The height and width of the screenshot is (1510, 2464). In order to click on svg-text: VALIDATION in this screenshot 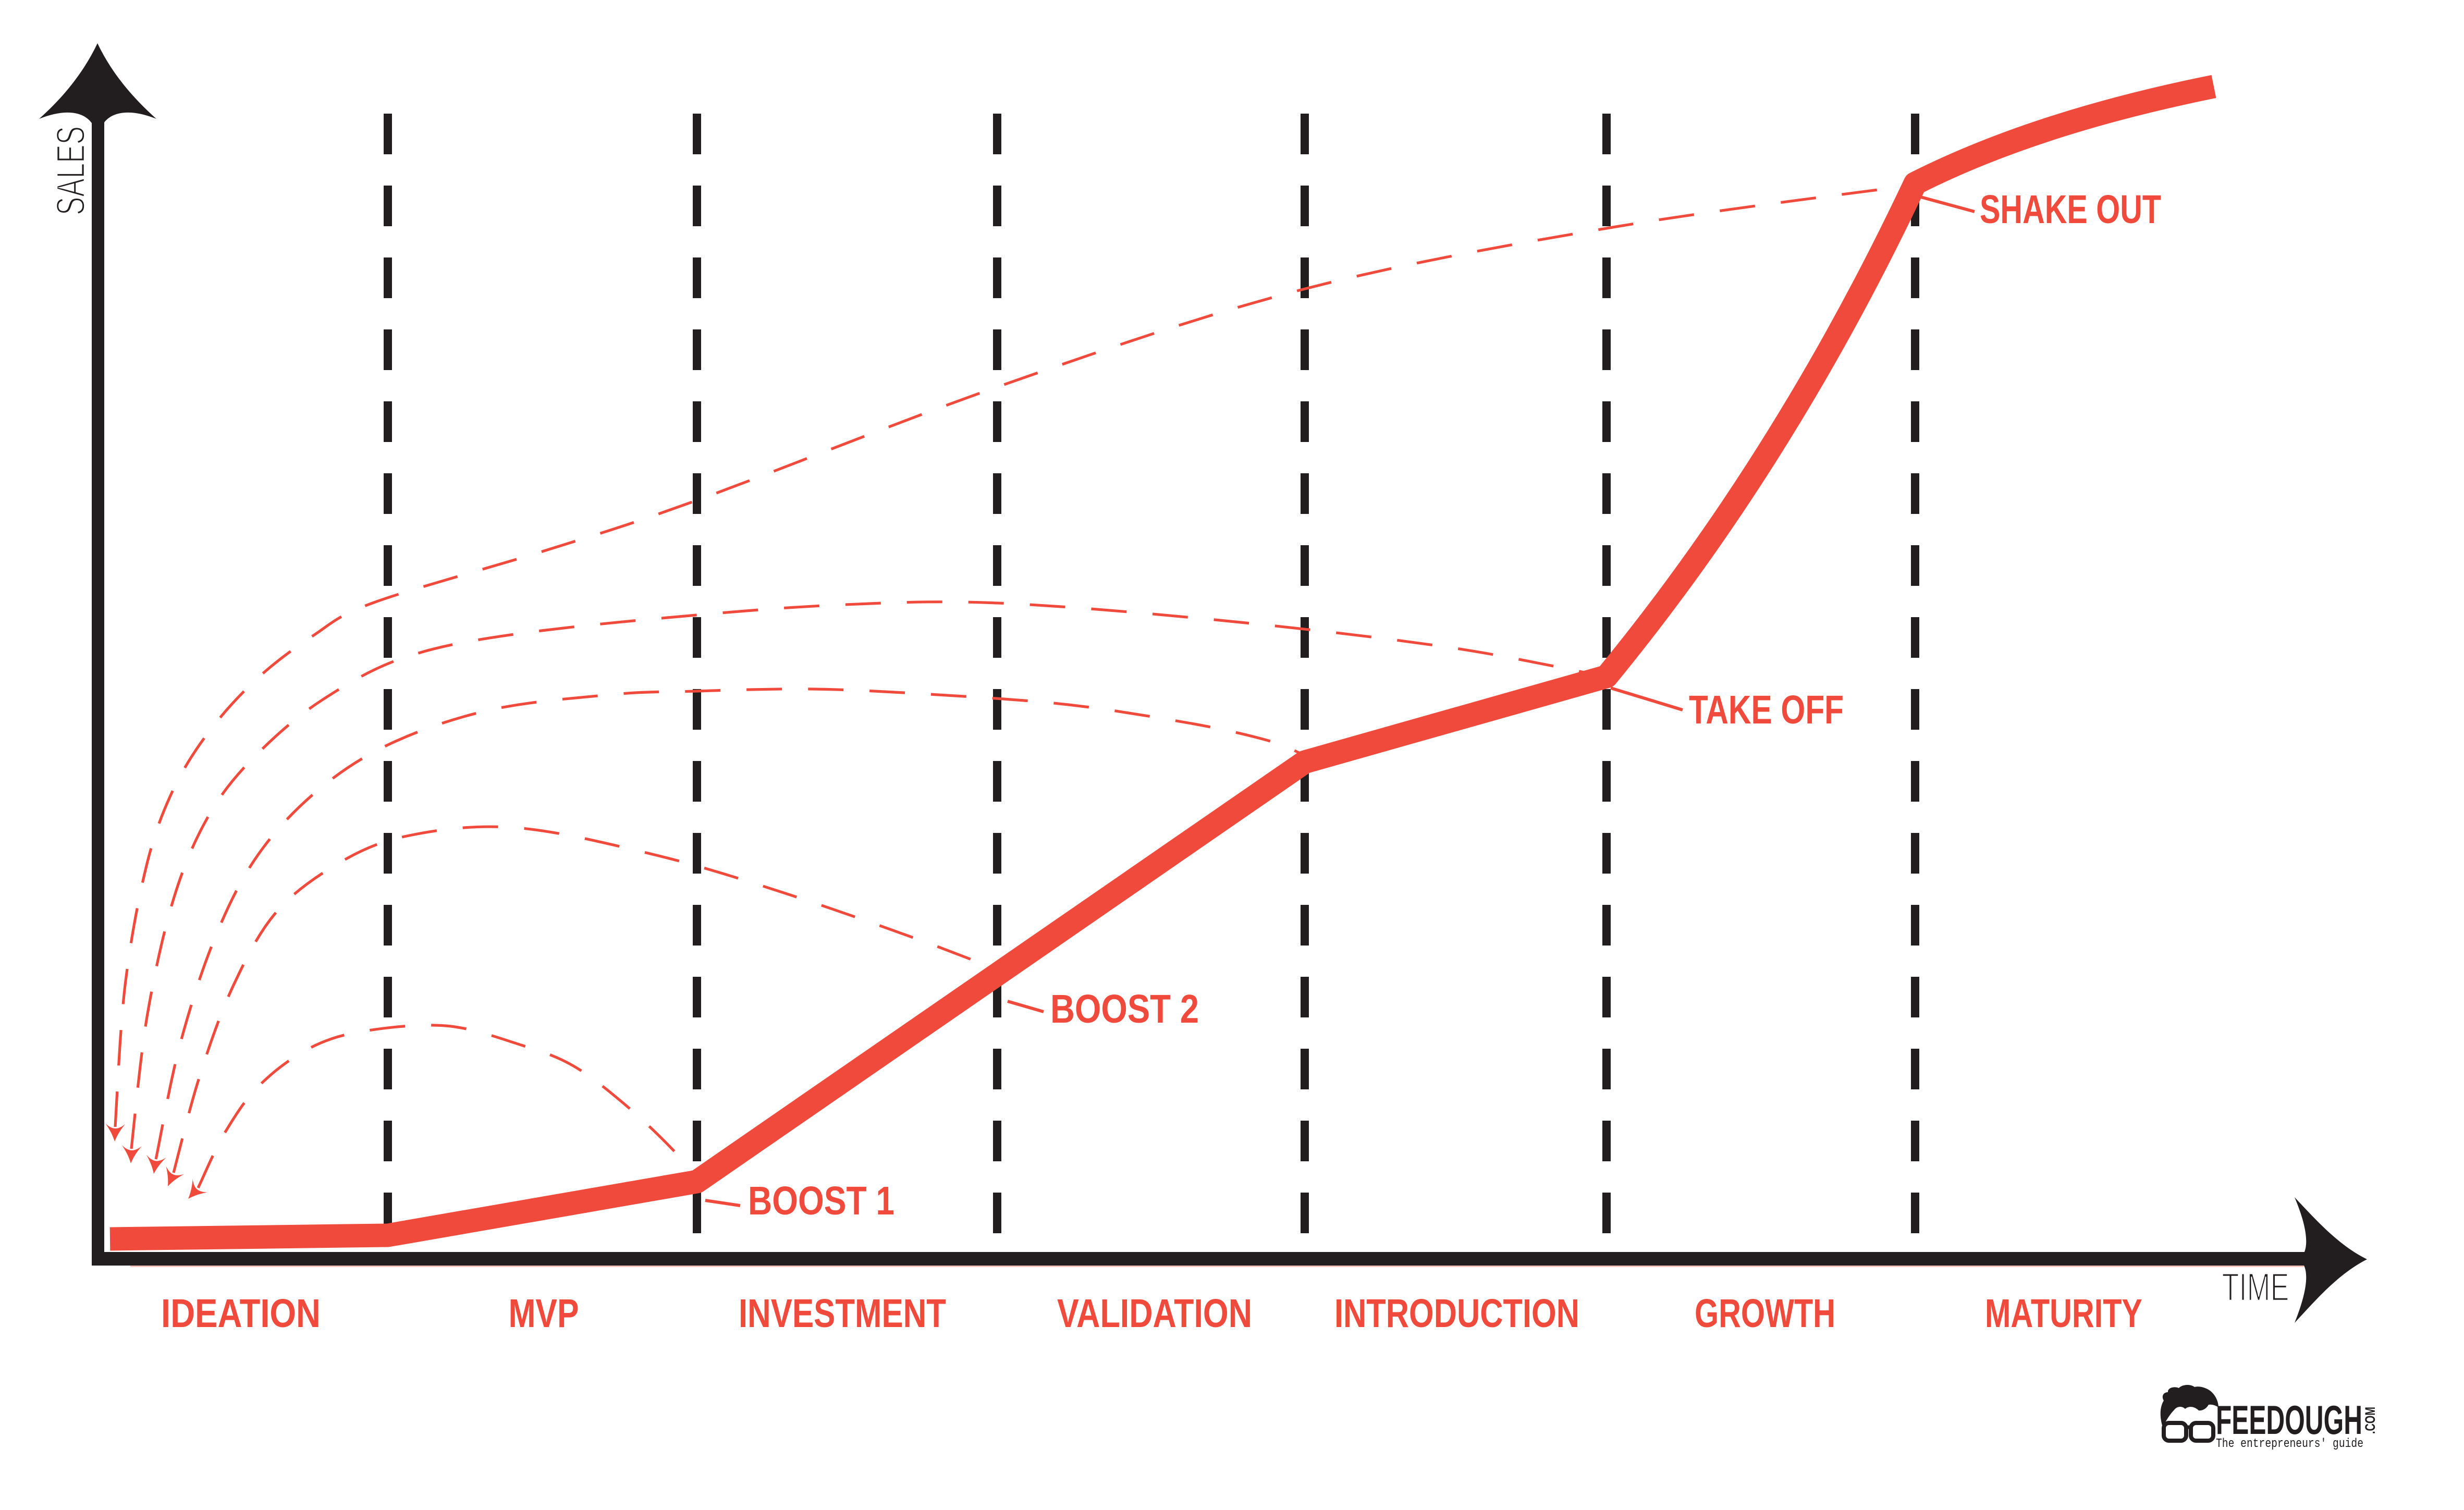, I will do `click(1155, 1313)`.